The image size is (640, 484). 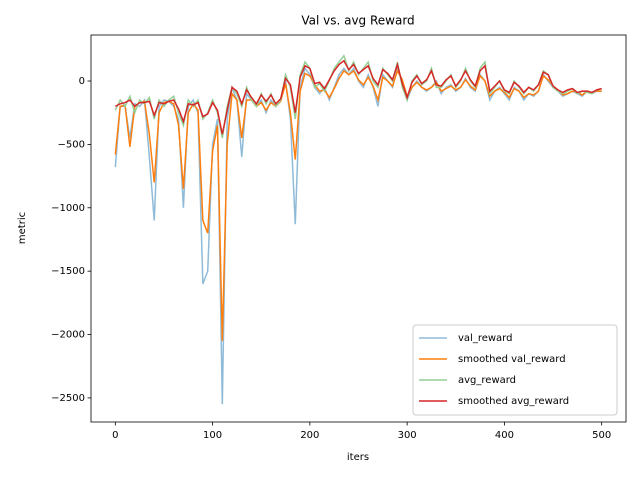 I want to click on legend-label: smoothed avg_reward, so click(x=513, y=401).